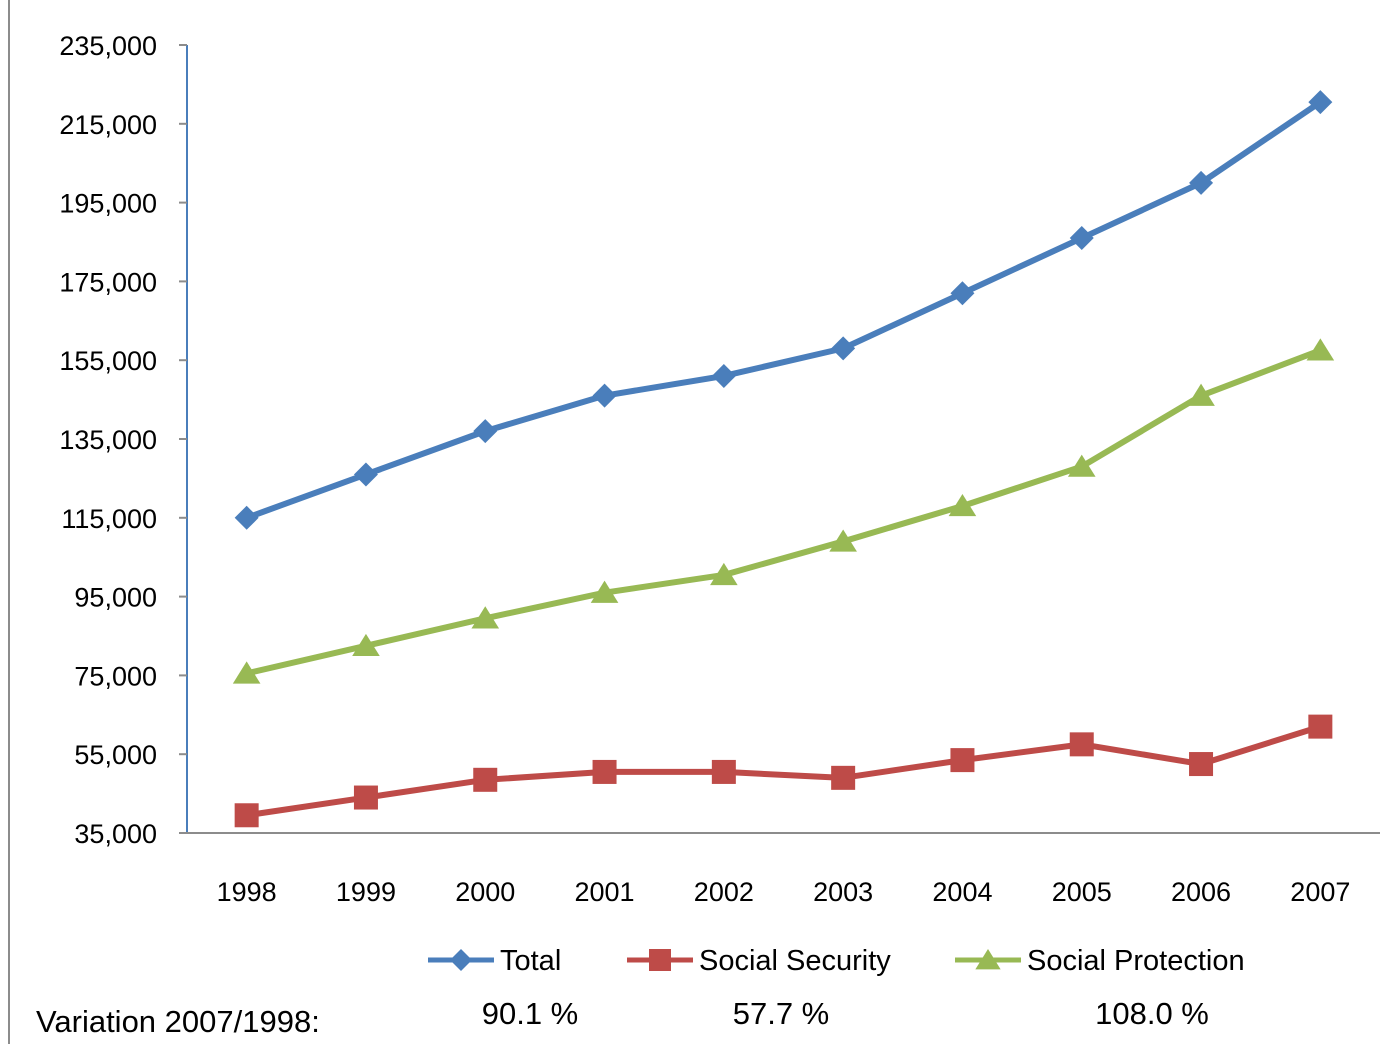 The image size is (1392, 1049). Describe the element at coordinates (1201, 892) in the screenshot. I see `x-tick-label: 2006` at that location.